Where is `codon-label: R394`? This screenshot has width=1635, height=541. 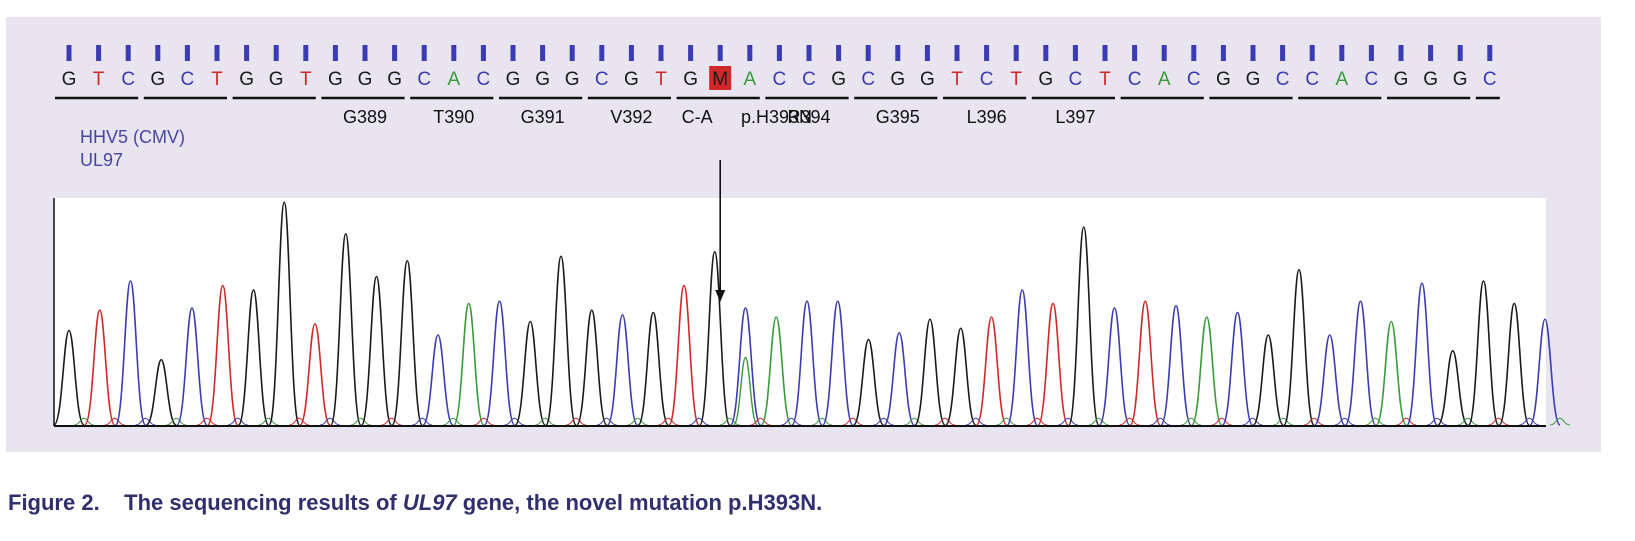 codon-label: R394 is located at coordinates (808, 117).